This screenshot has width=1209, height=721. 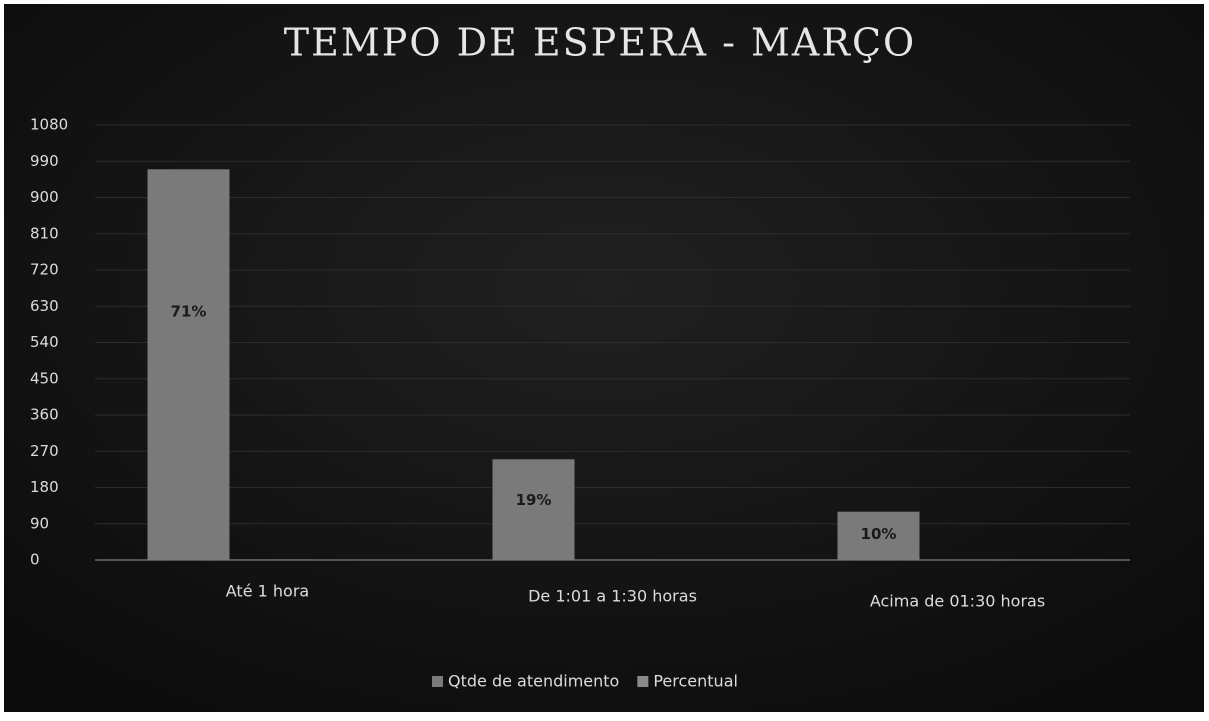 What do you see at coordinates (600, 43) in the screenshot?
I see `chart-title: TEMPO DE ESPERA - MARÇO` at bounding box center [600, 43].